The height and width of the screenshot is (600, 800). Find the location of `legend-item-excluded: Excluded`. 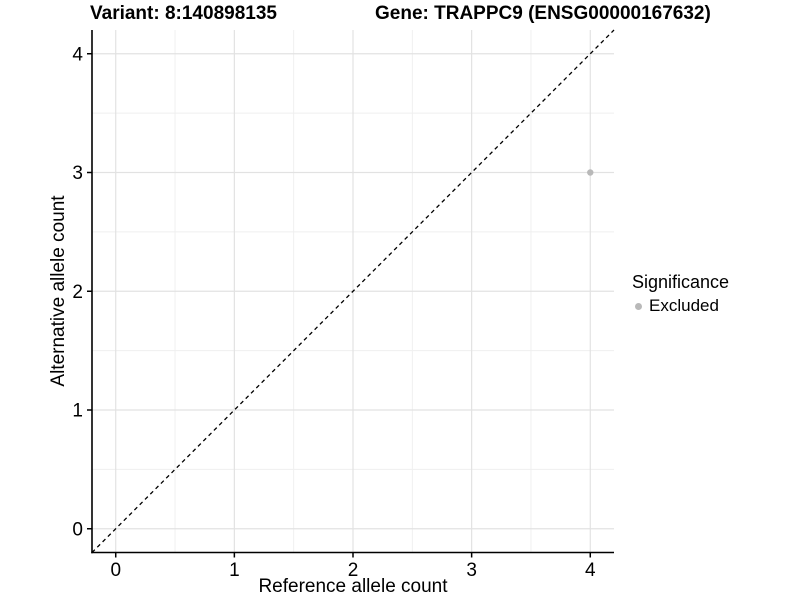

legend-item-excluded: Excluded is located at coordinates (680, 306).